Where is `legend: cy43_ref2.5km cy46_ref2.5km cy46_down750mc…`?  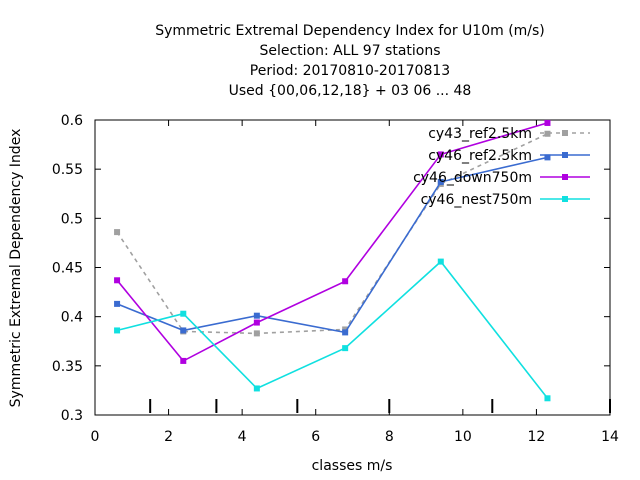
legend: cy43_ref2.5km cy46_ref2.5km cy46_down750mc… is located at coordinates (501, 167).